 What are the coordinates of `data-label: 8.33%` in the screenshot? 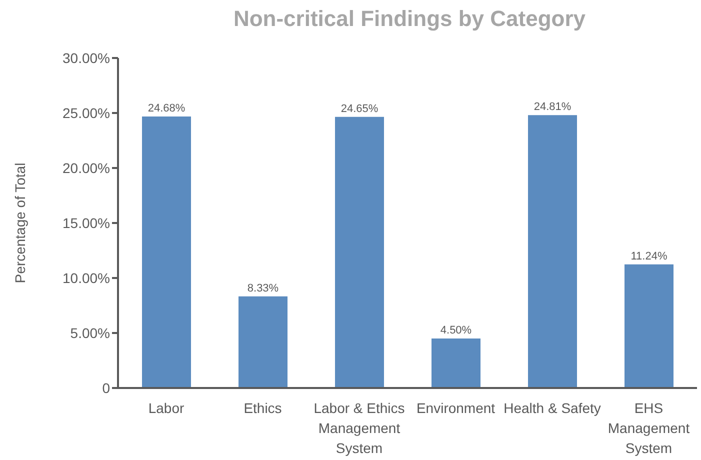 It's located at (263, 288).